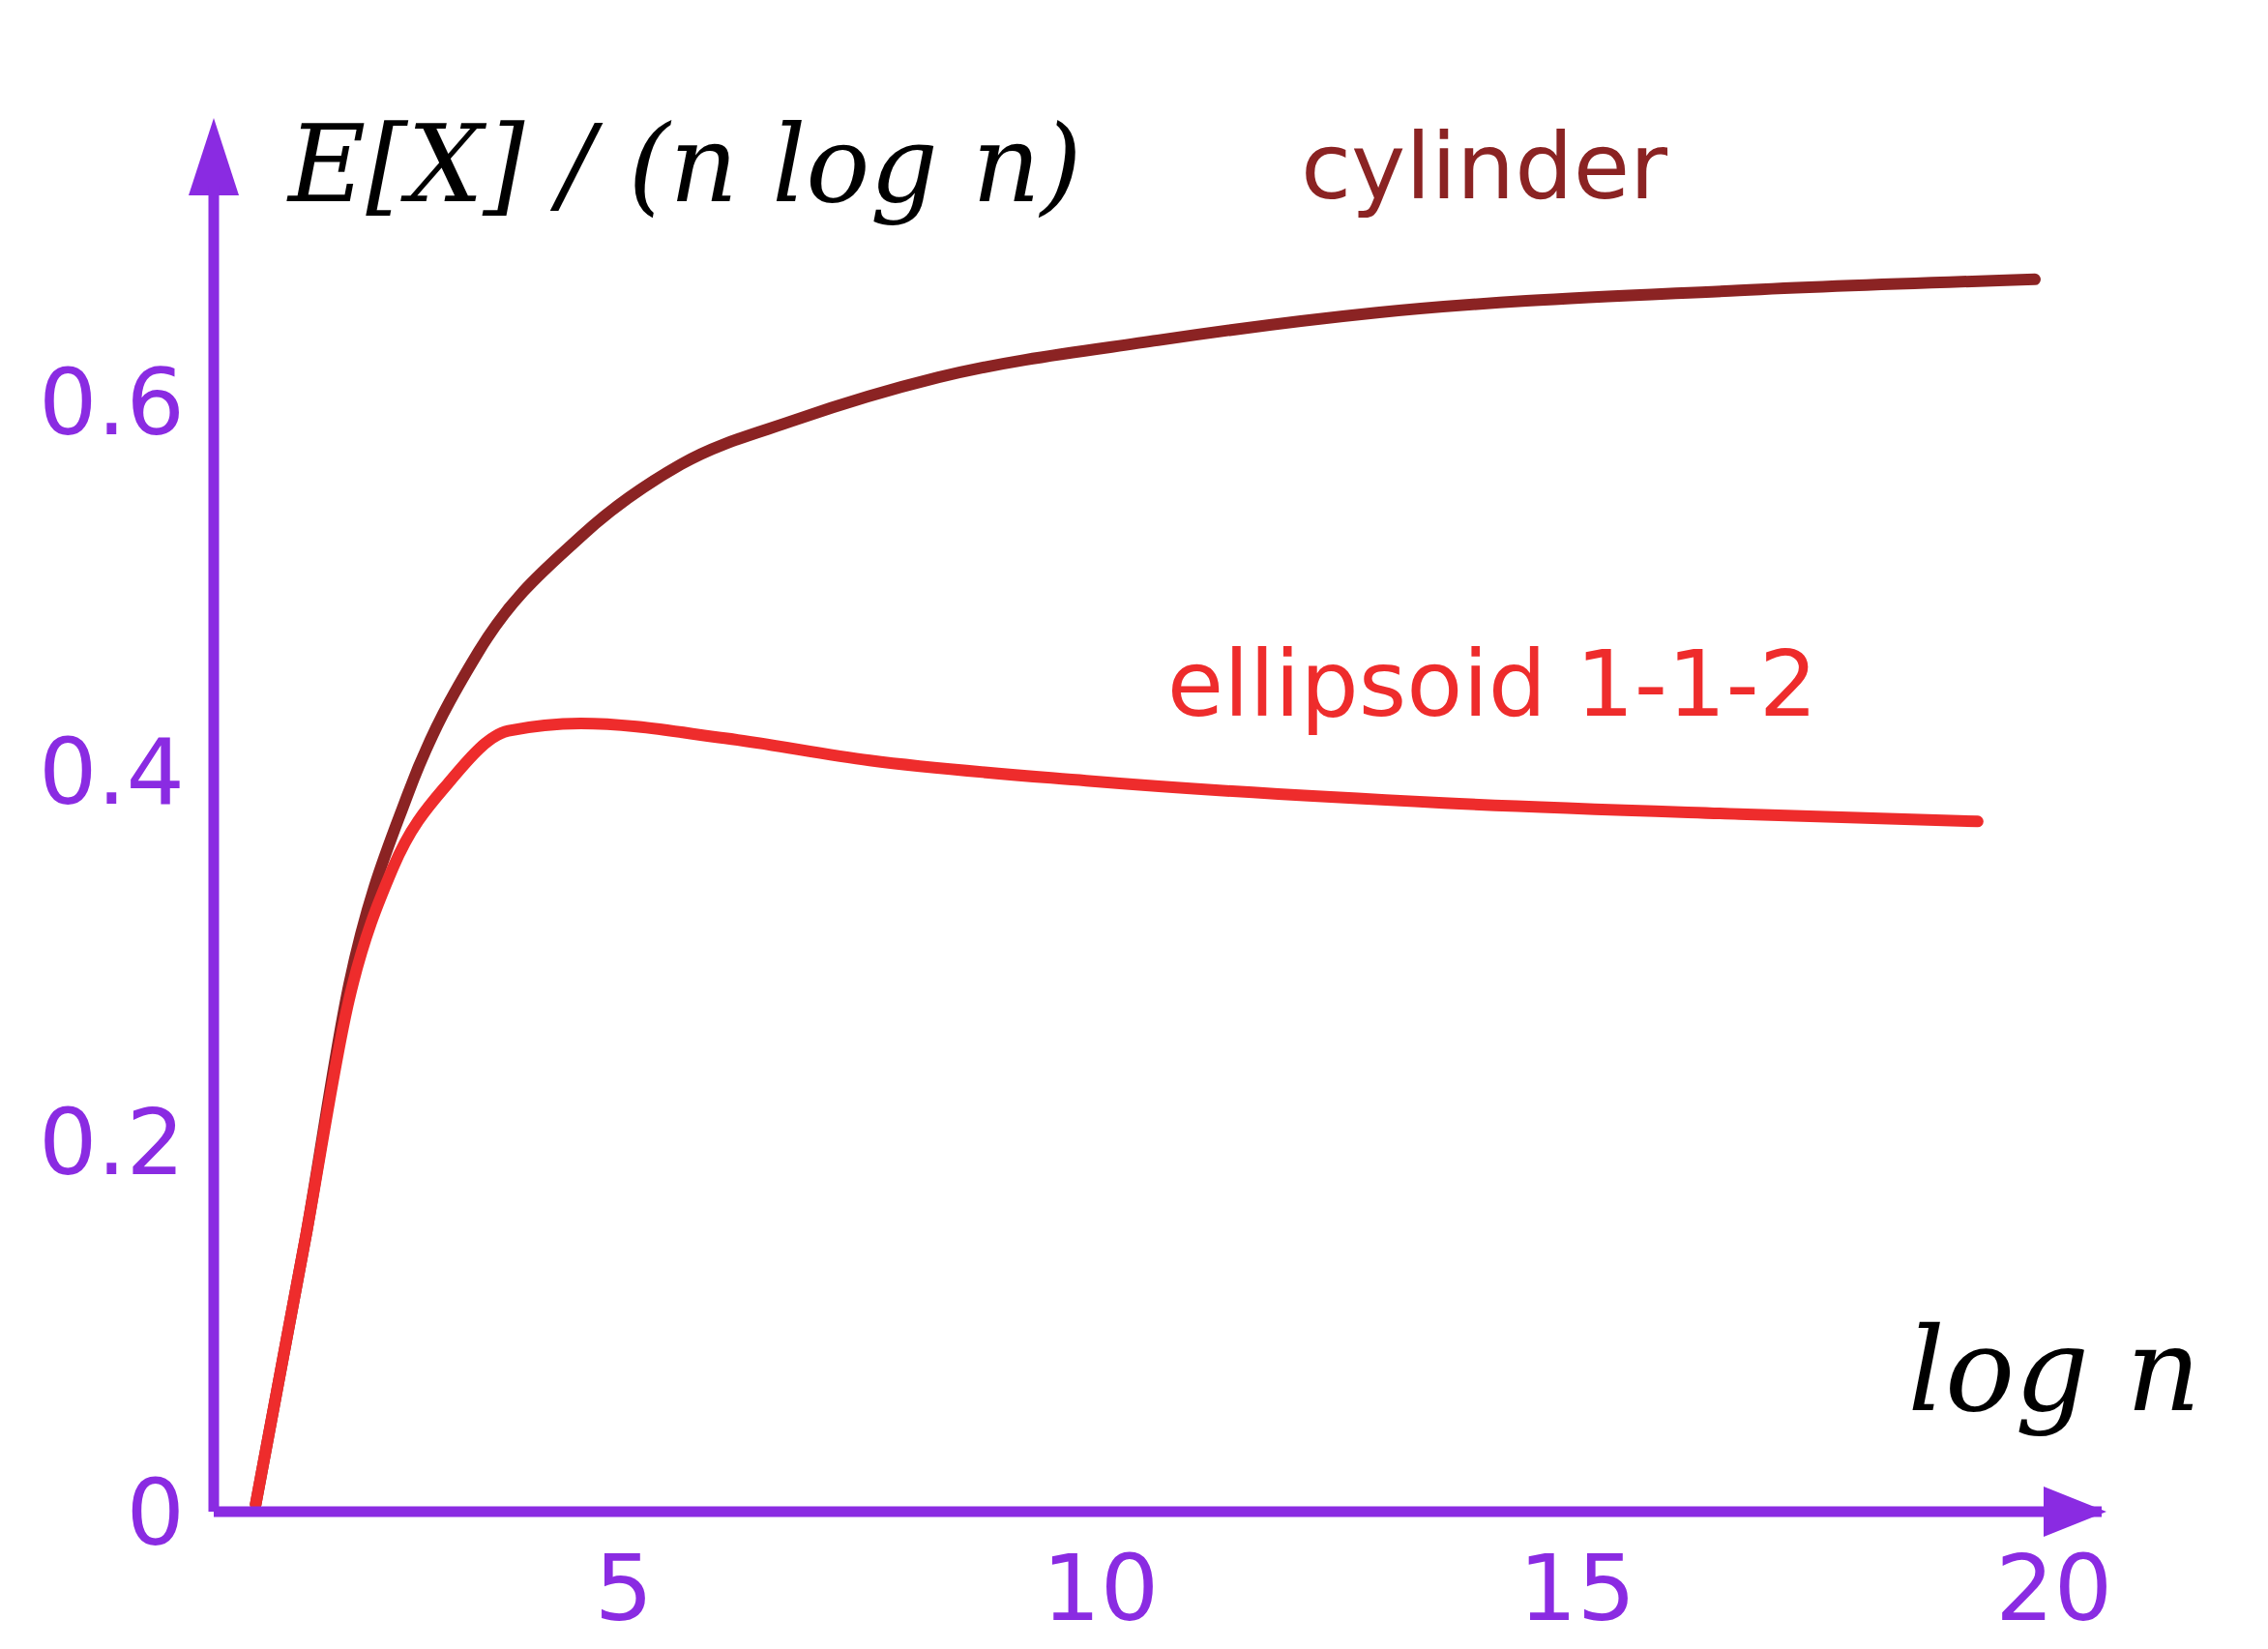  Describe the element at coordinates (111, 402) in the screenshot. I see `y-tick-label: 0.6` at that location.